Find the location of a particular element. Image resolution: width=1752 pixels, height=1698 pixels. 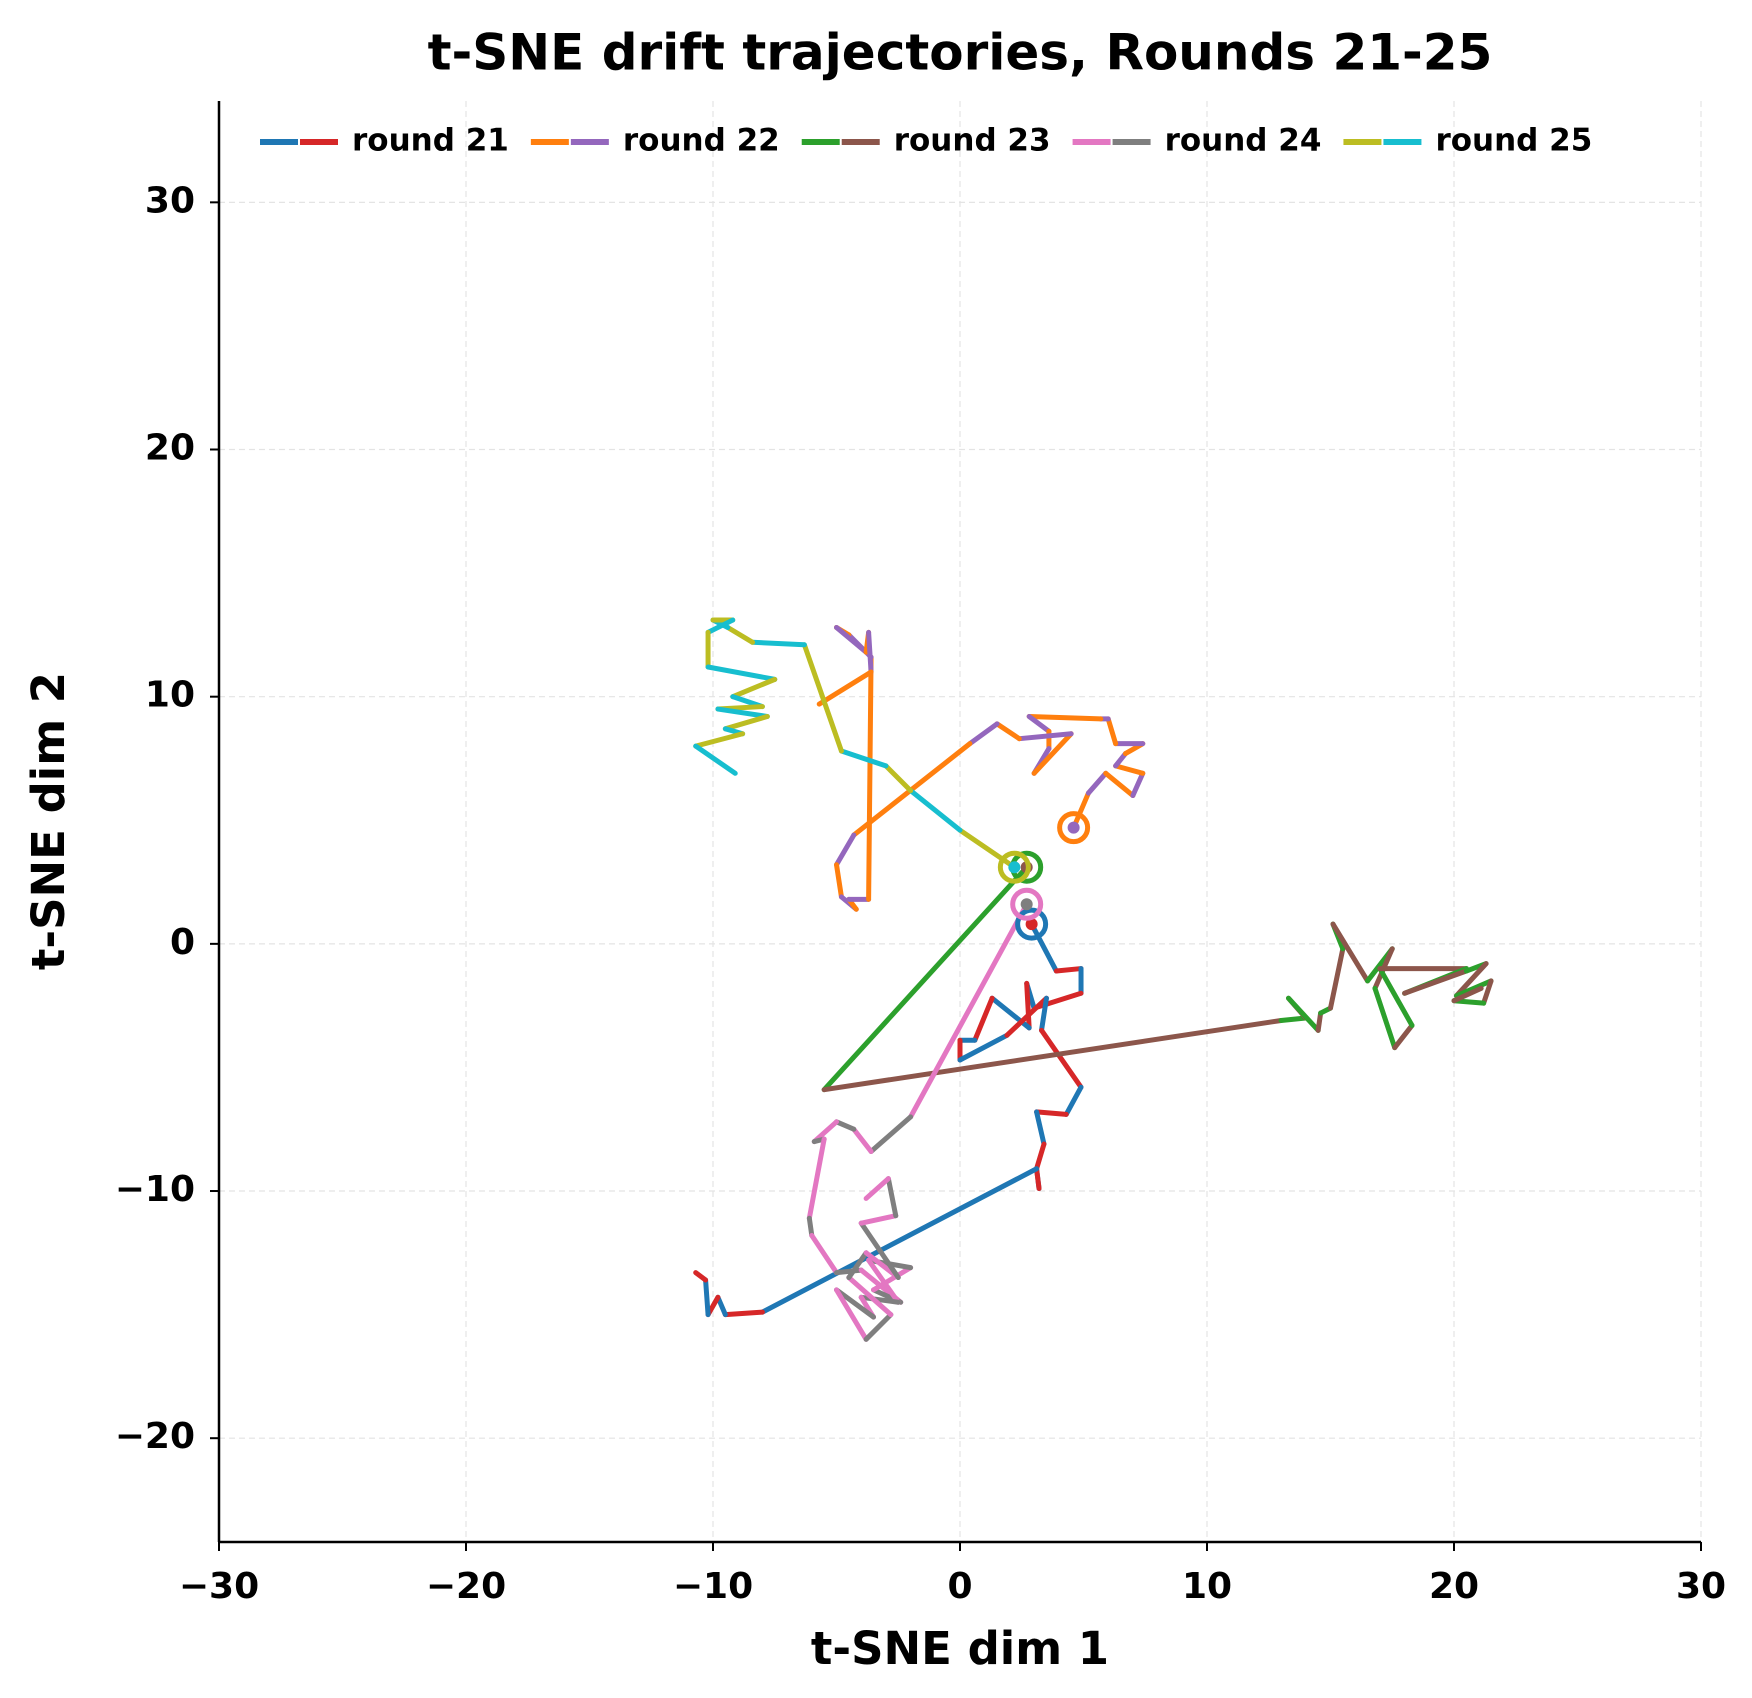

x-tick-label: 0 is located at coordinates (959, 1586).